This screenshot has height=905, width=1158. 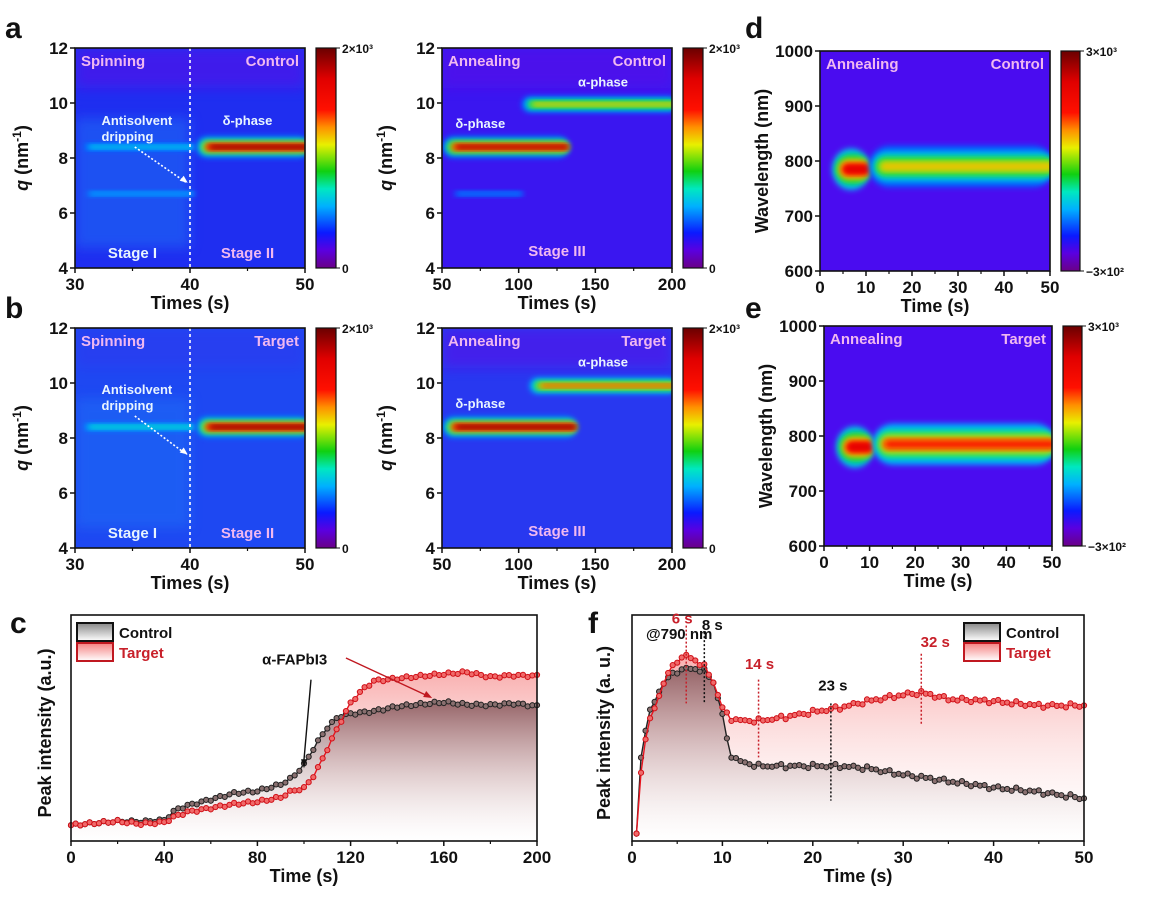 I want to click on x-tick-label: 100, so click(x=518, y=284).